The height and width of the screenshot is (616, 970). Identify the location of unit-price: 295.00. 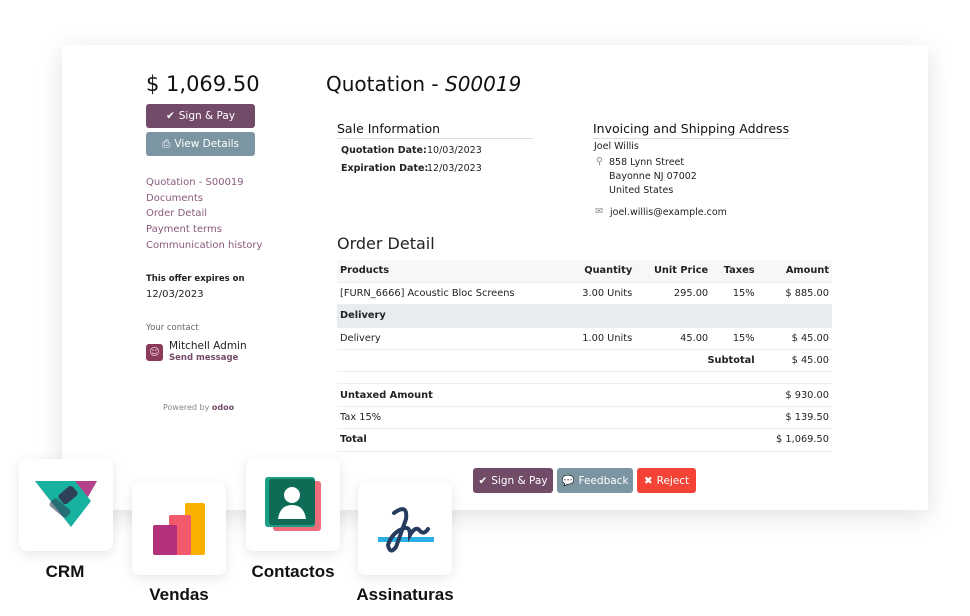
(673, 294).